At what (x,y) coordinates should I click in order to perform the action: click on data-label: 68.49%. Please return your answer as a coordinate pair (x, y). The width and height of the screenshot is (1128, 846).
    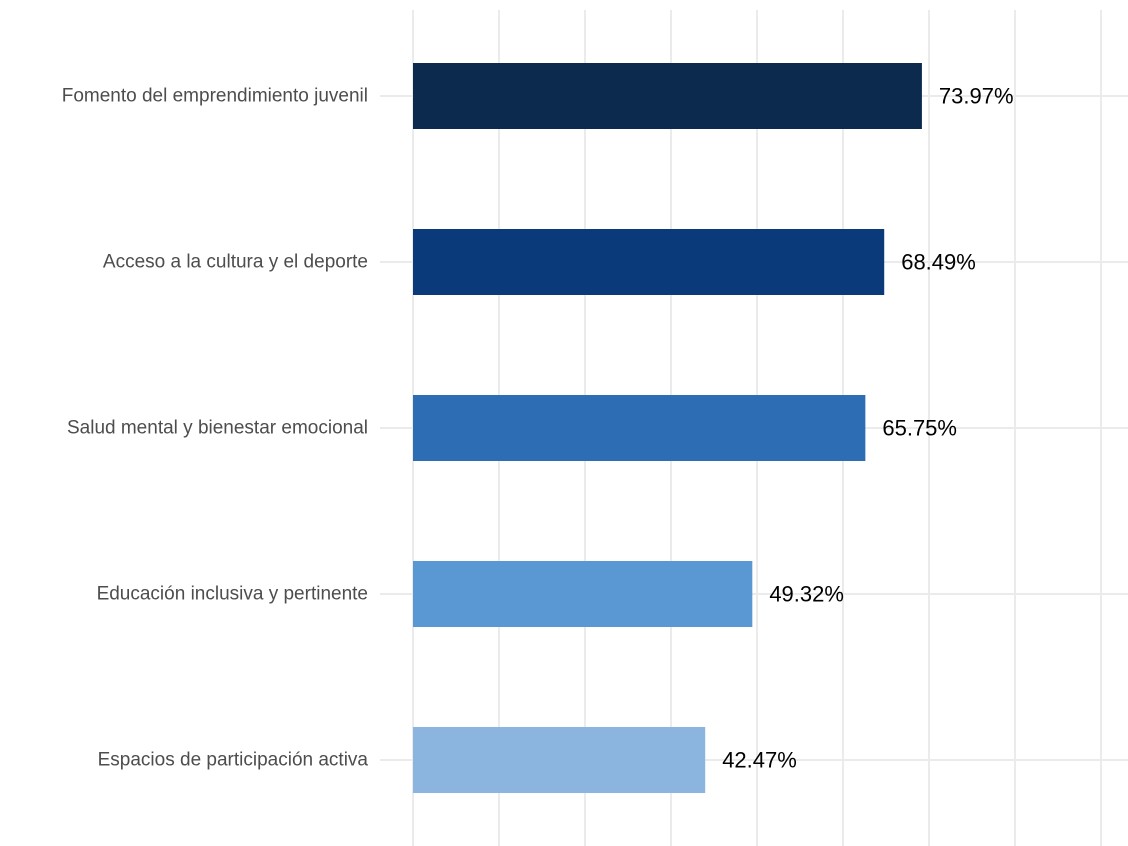
    Looking at the image, I should click on (938, 262).